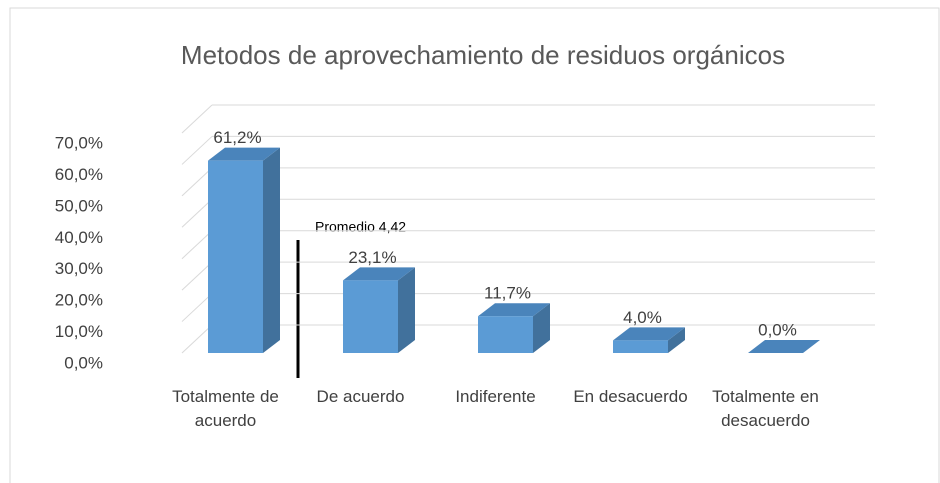 The height and width of the screenshot is (483, 940). I want to click on y-tick-label: 60,0%, so click(79, 174).